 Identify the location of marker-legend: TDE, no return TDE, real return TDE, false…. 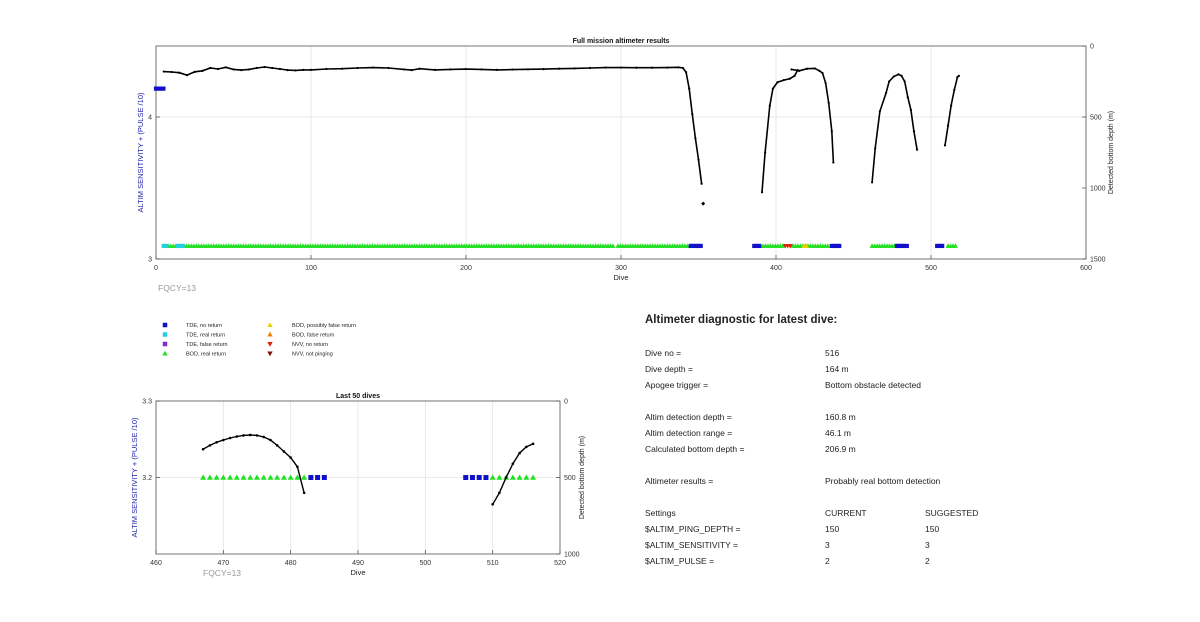
(259, 340).